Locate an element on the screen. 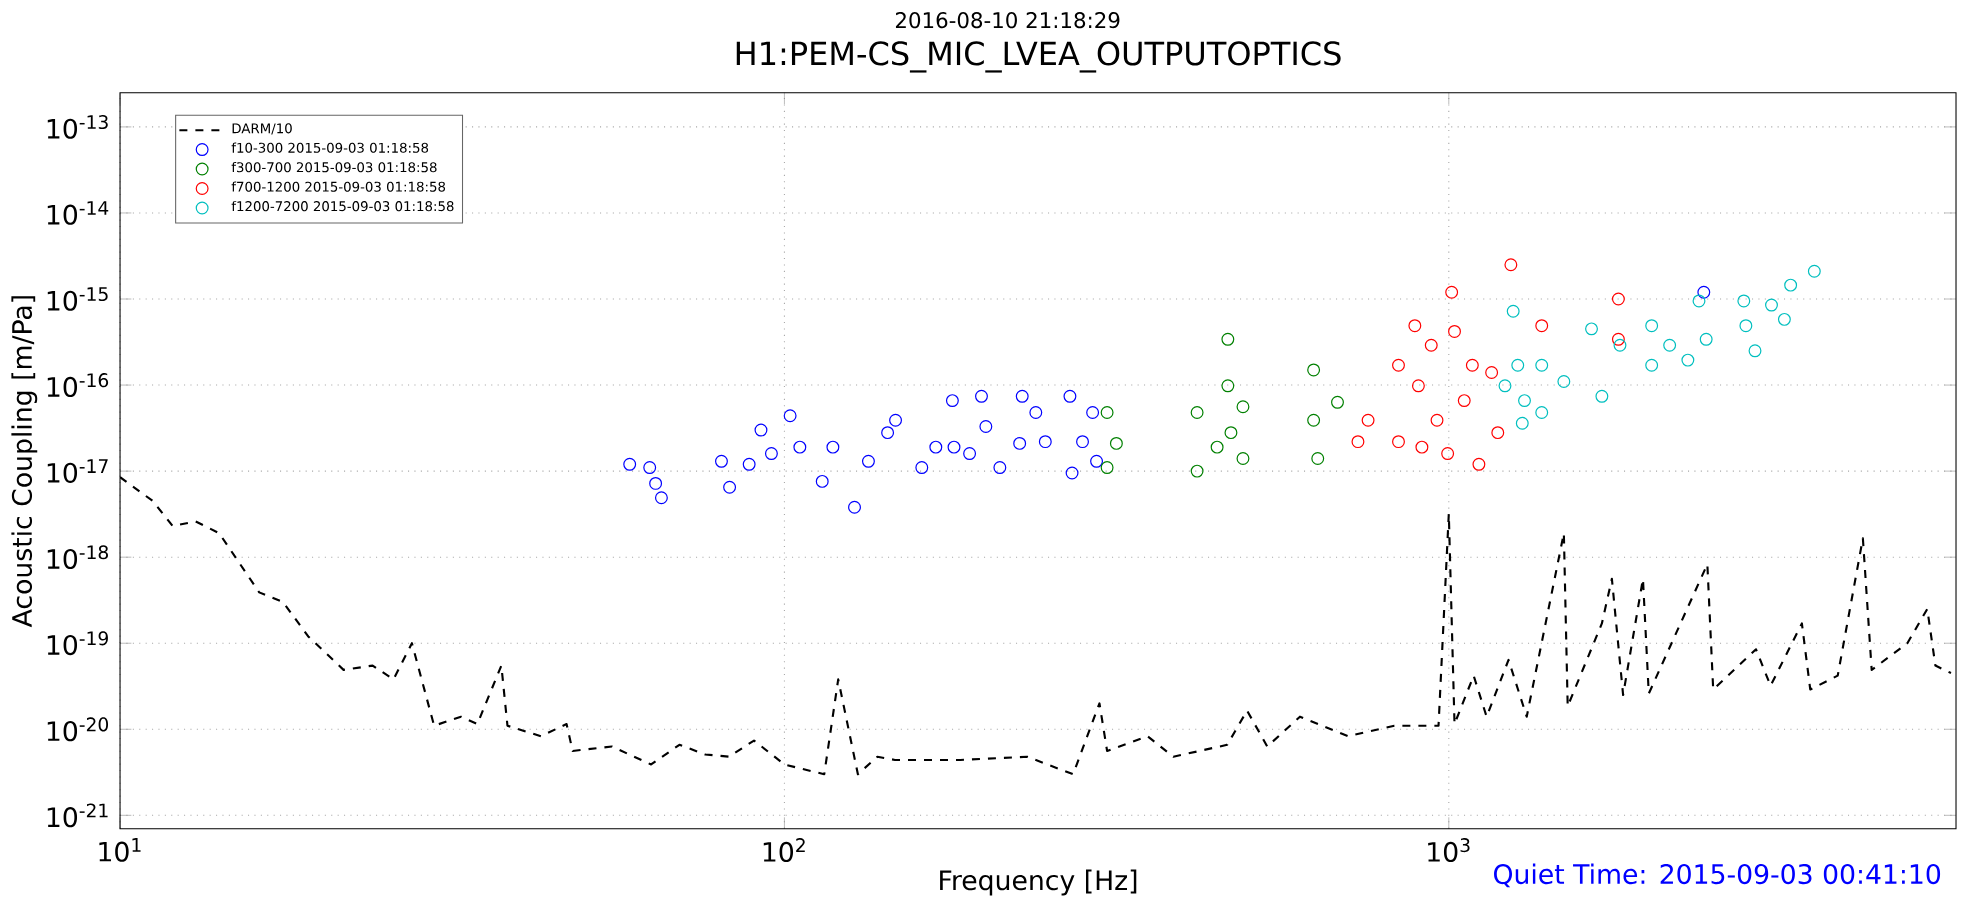 The image size is (1962, 898). chart-title: H1:PEM-CS_MIC_LVEA_OUTPUTOPTICS is located at coordinates (1038, 57).